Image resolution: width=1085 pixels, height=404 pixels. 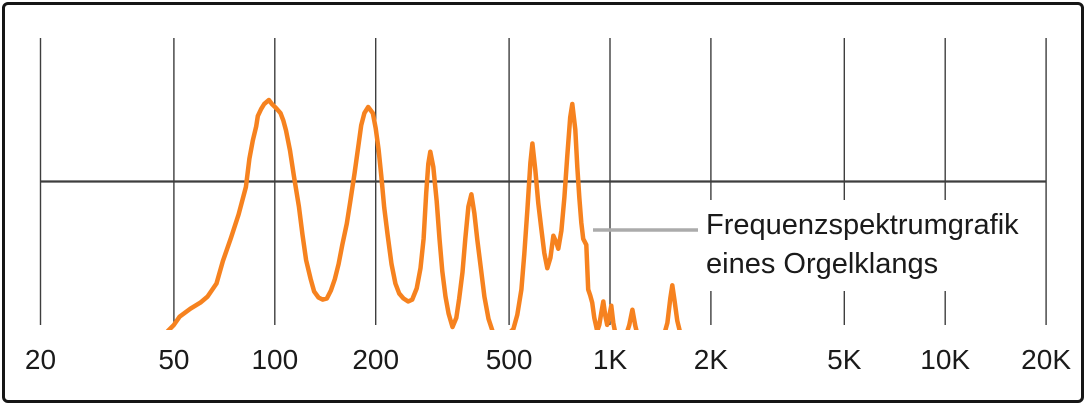 I want to click on x-axis-label-1K: 1K, so click(x=610, y=359).